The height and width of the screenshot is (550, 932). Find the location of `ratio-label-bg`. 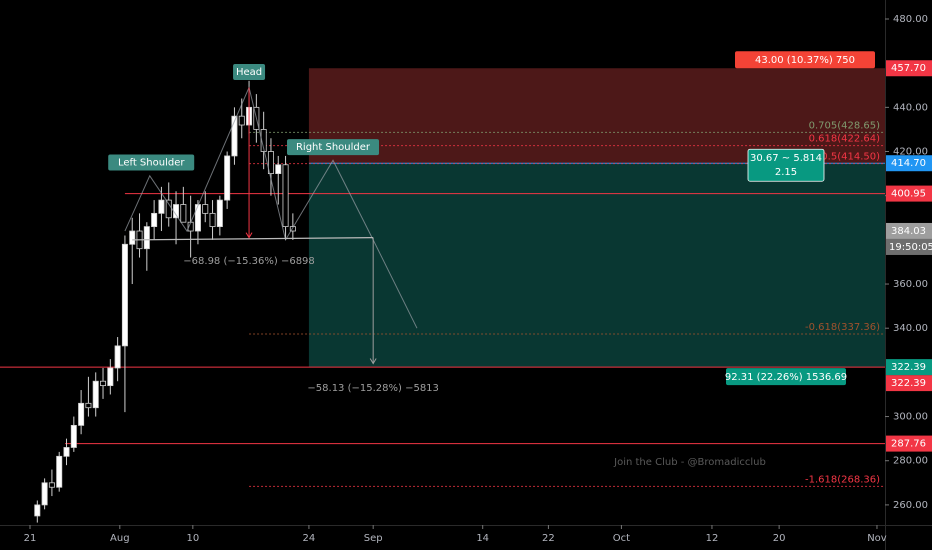

ratio-label-bg is located at coordinates (786, 165).